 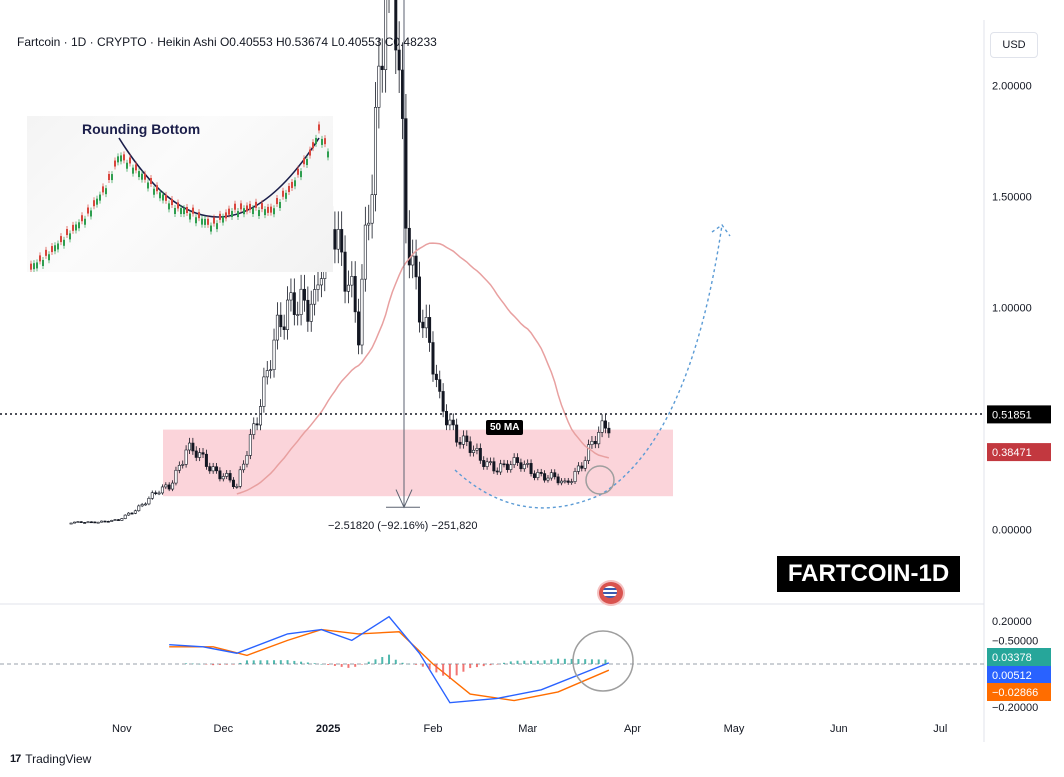 What do you see at coordinates (328, 729) in the screenshot?
I see `x-tick-label: 2025` at bounding box center [328, 729].